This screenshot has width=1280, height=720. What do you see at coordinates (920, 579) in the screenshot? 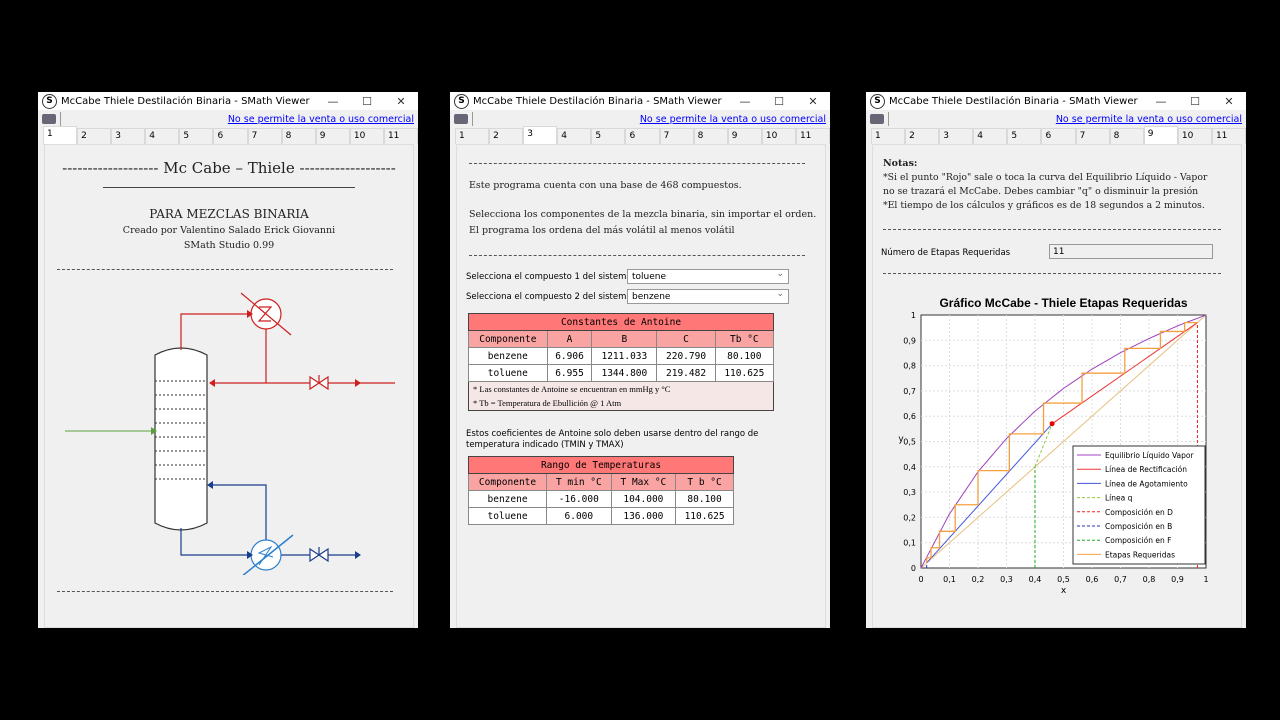
I see `x-tick-label: 0` at bounding box center [920, 579].